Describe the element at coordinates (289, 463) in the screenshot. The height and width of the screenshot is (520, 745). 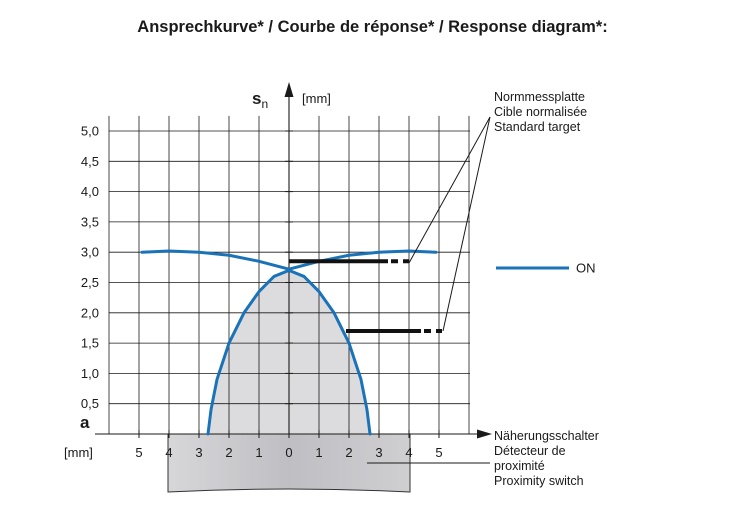
I see `proximity-switch-body` at that location.